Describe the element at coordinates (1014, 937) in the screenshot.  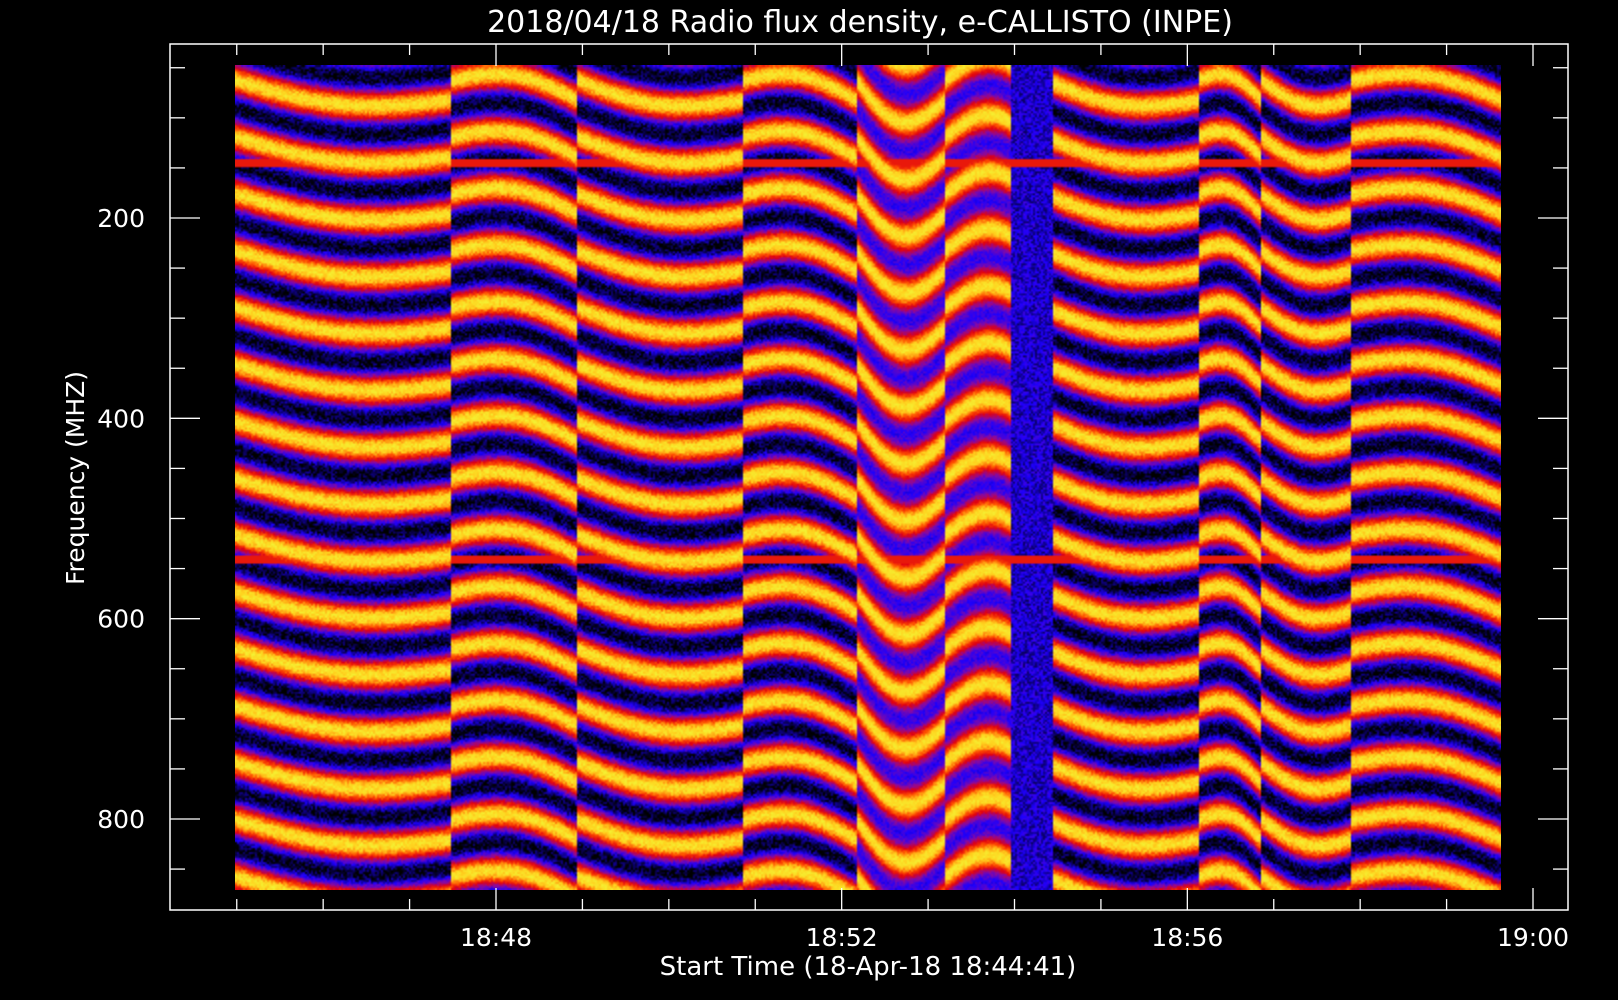
I see `x-tick-labels: 18:48 18:52 18:56 19:00` at that location.